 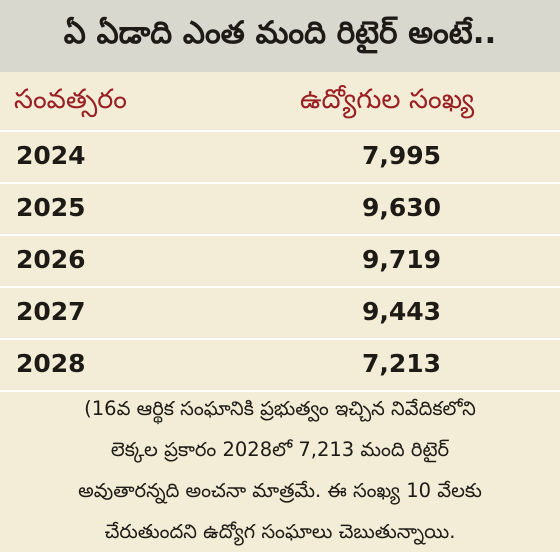 I want to click on row-year: 2024, so click(x=51, y=155).